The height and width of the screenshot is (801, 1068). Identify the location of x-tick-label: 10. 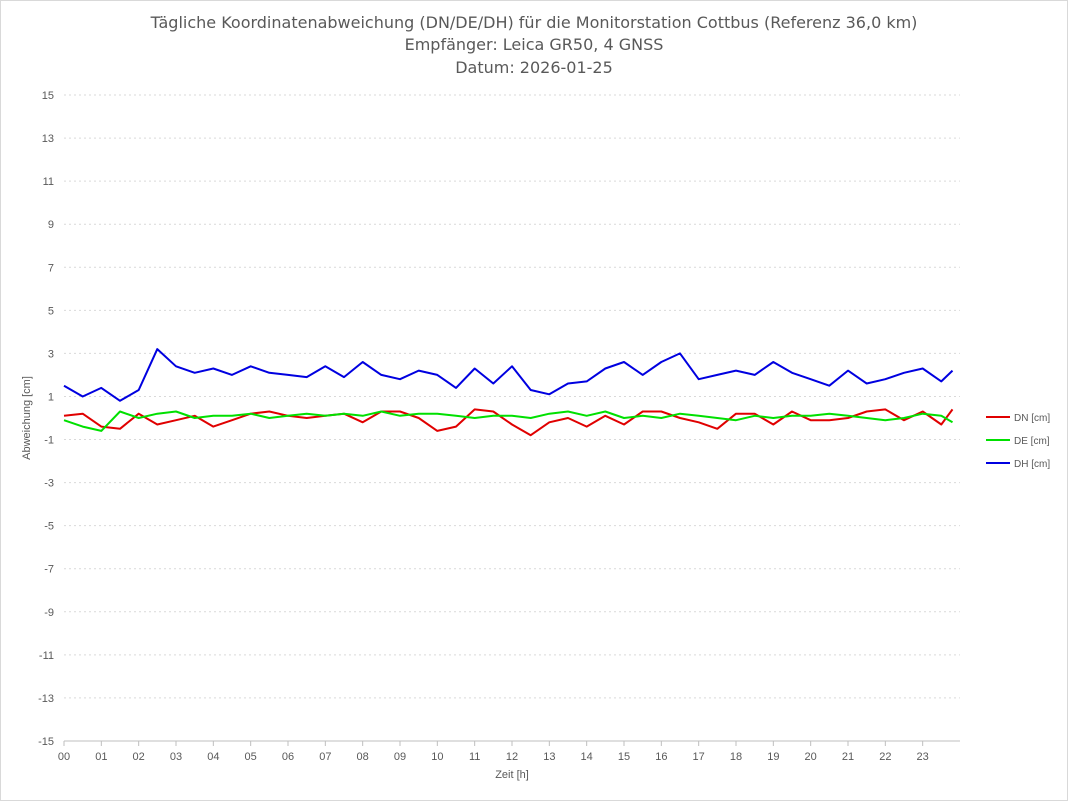
(437, 757).